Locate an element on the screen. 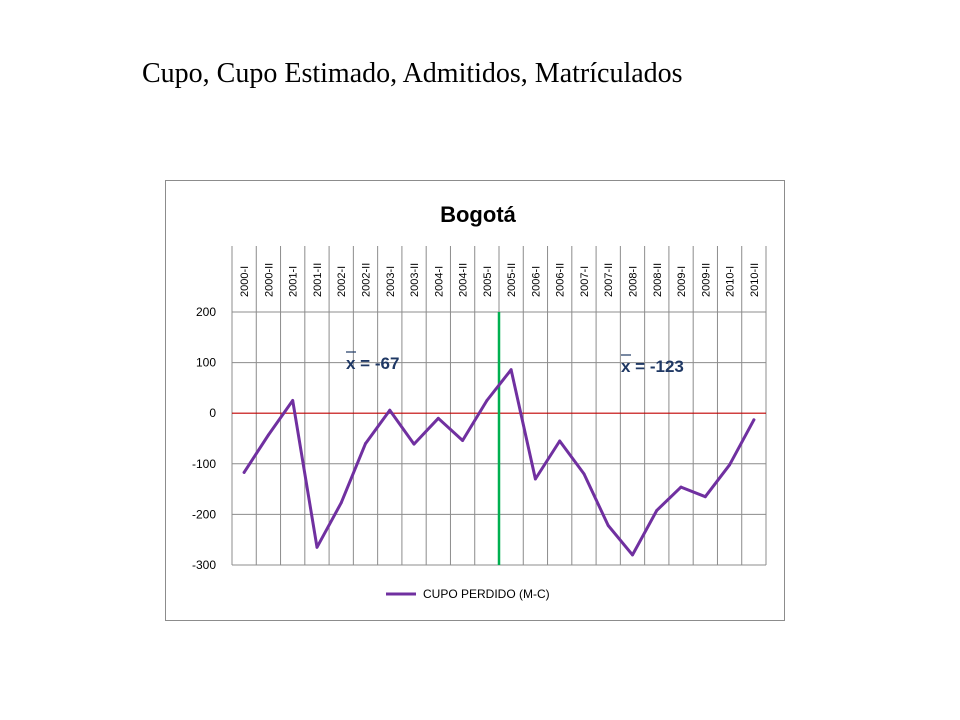  x-tick-label: 2004-II is located at coordinates (464, 280).